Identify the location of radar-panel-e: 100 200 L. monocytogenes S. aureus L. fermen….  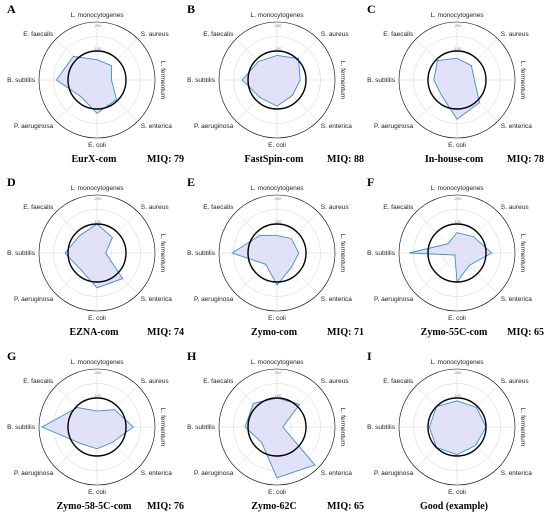
(275, 256).